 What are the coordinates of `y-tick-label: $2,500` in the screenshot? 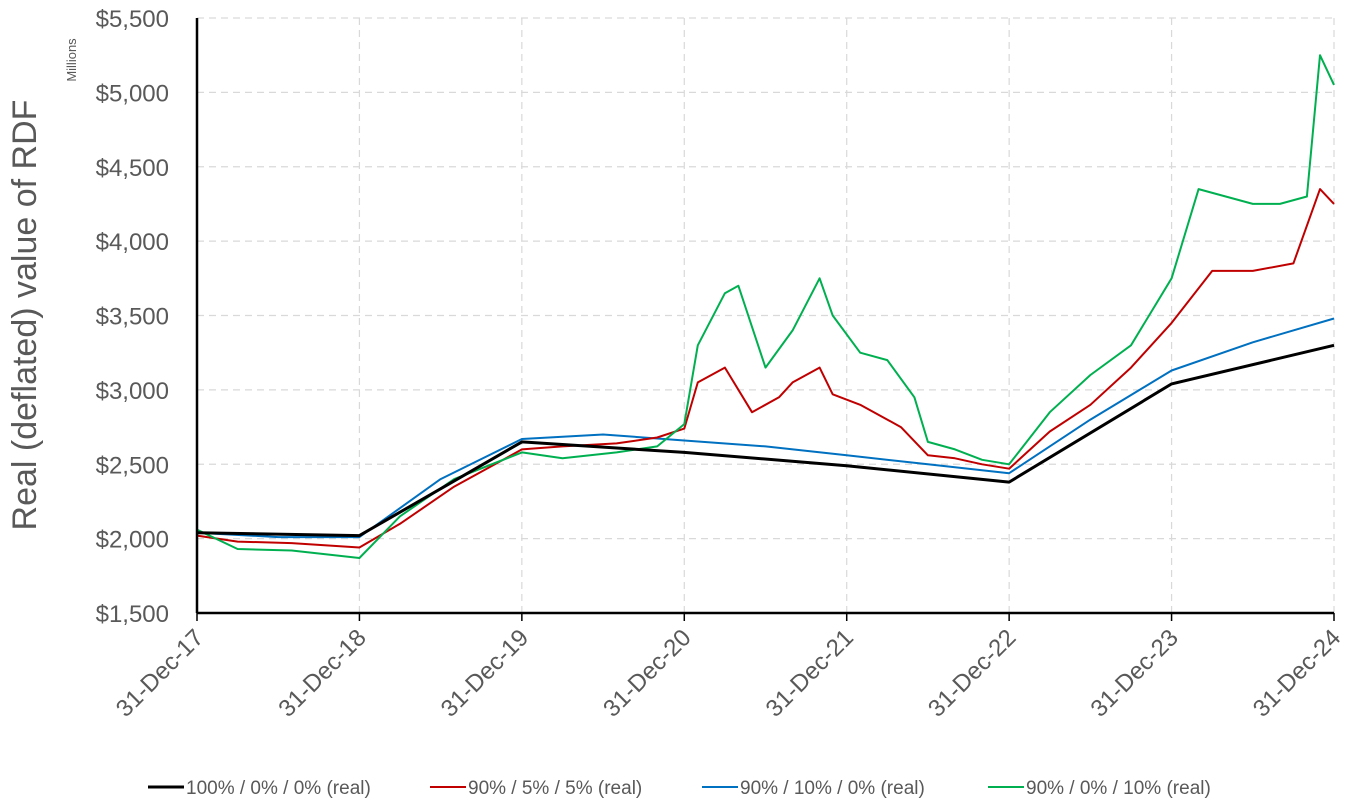 It's located at (132, 465).